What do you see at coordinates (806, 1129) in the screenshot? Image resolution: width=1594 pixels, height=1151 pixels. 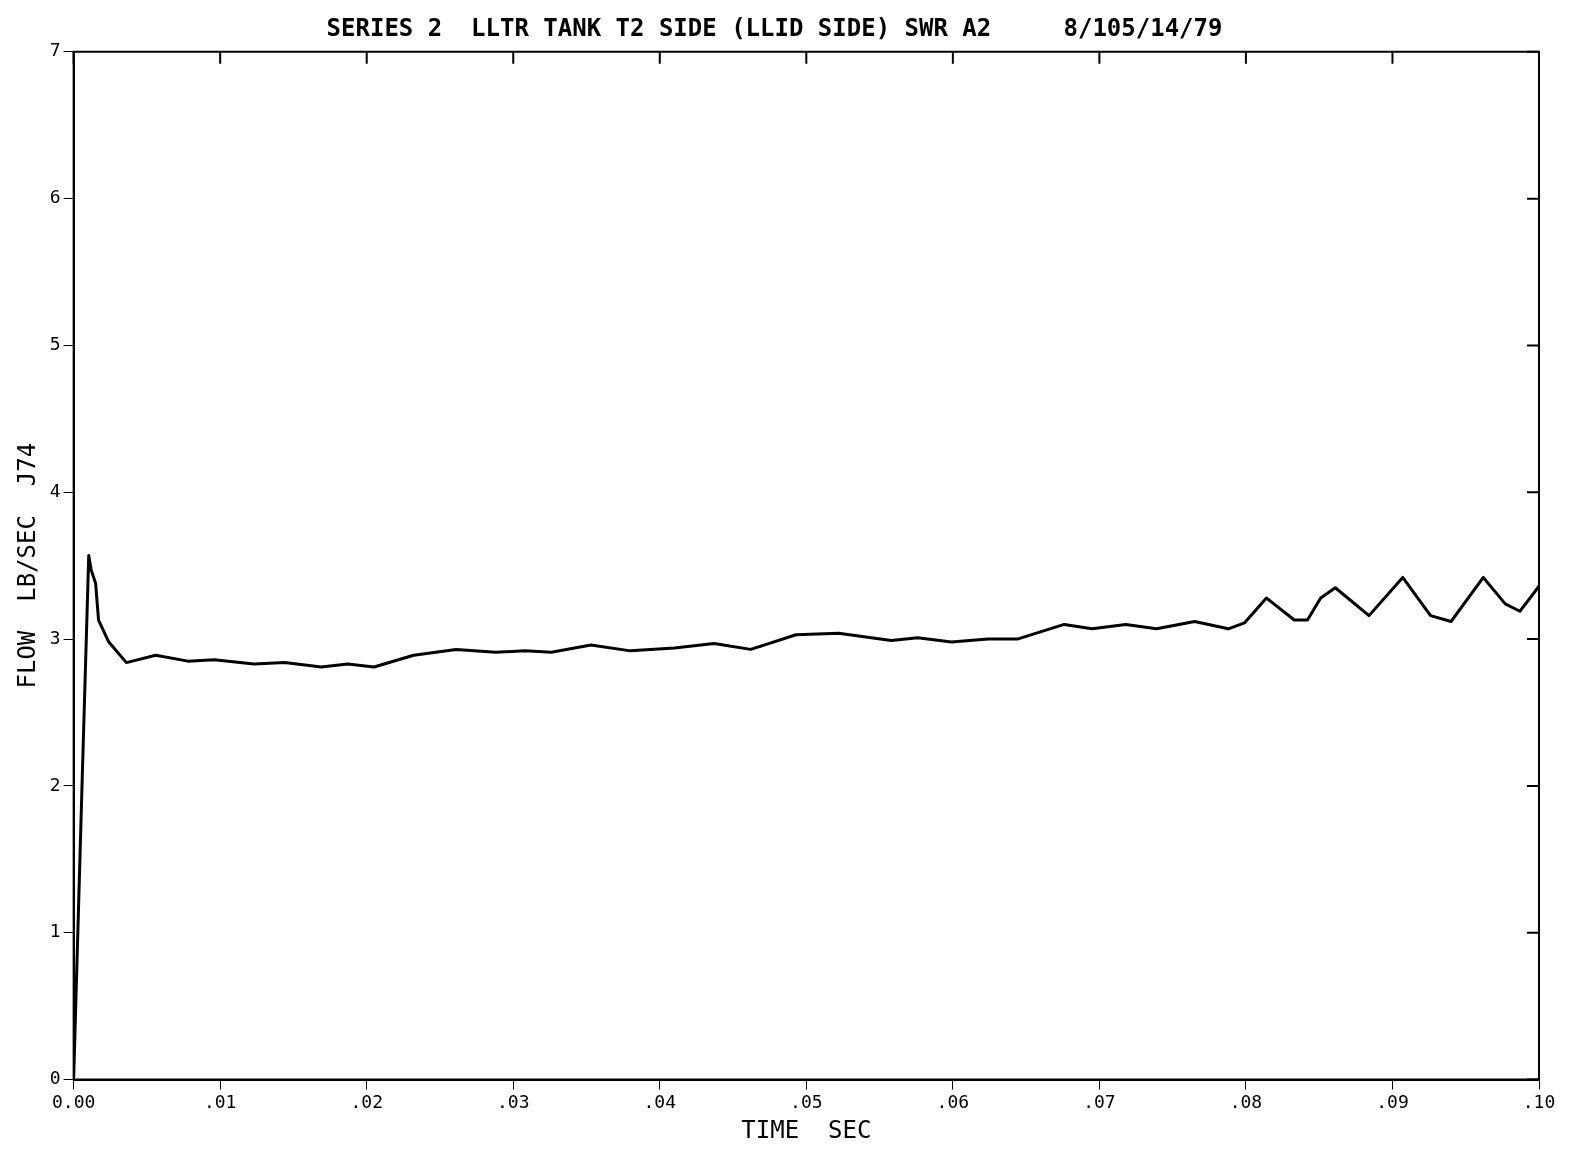 I see `x-axis-title: TIME SEC` at bounding box center [806, 1129].